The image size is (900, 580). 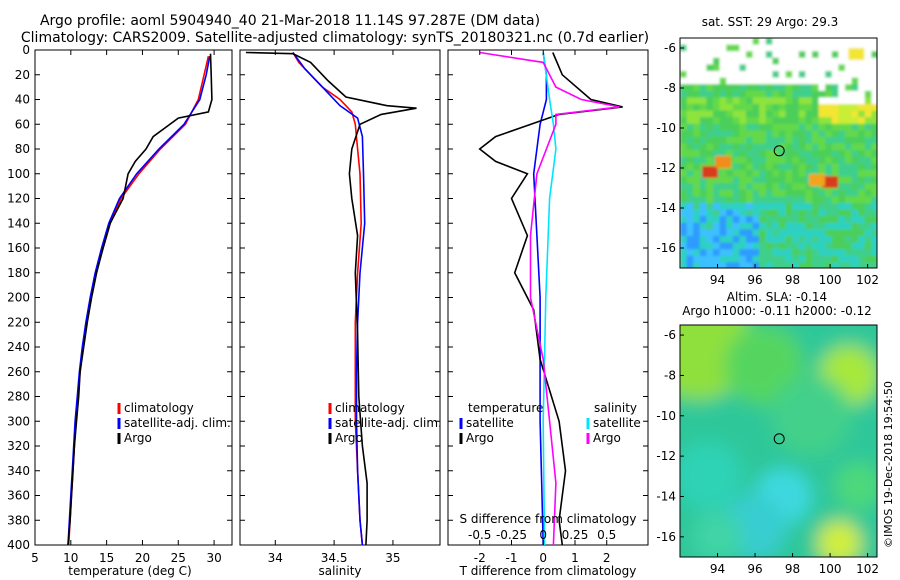 What do you see at coordinates (26, 50) in the screenshot?
I see `y-tick-label: 0` at bounding box center [26, 50].